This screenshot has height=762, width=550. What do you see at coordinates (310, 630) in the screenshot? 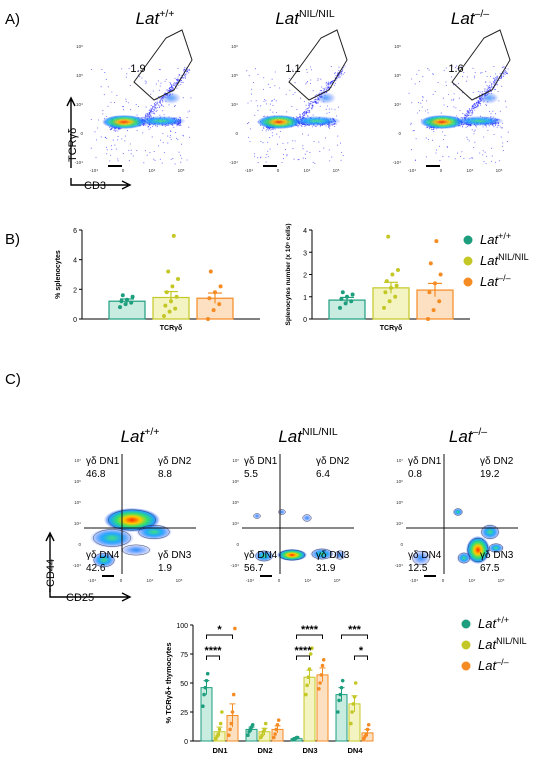
I see `significance-label: ****` at bounding box center [310, 630].